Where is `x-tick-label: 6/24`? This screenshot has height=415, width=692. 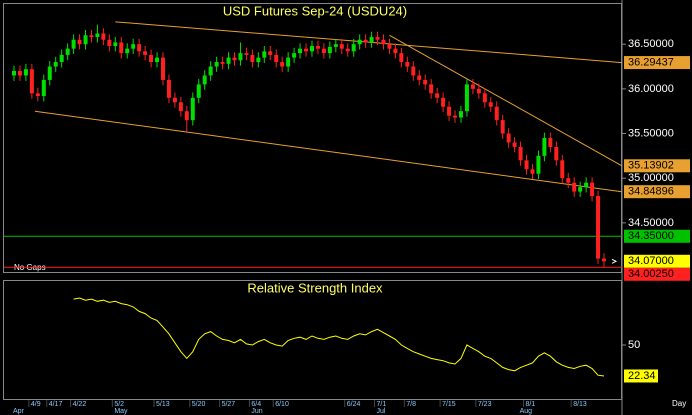
x-tick-label: 6/24 is located at coordinates (354, 404).